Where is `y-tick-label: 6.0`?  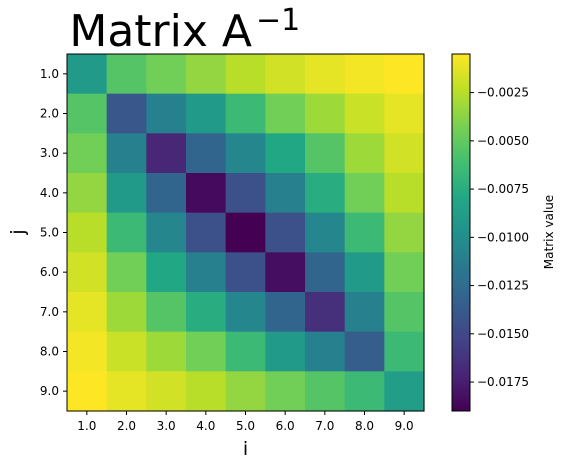
y-tick-label: 6.0 is located at coordinates (49, 272).